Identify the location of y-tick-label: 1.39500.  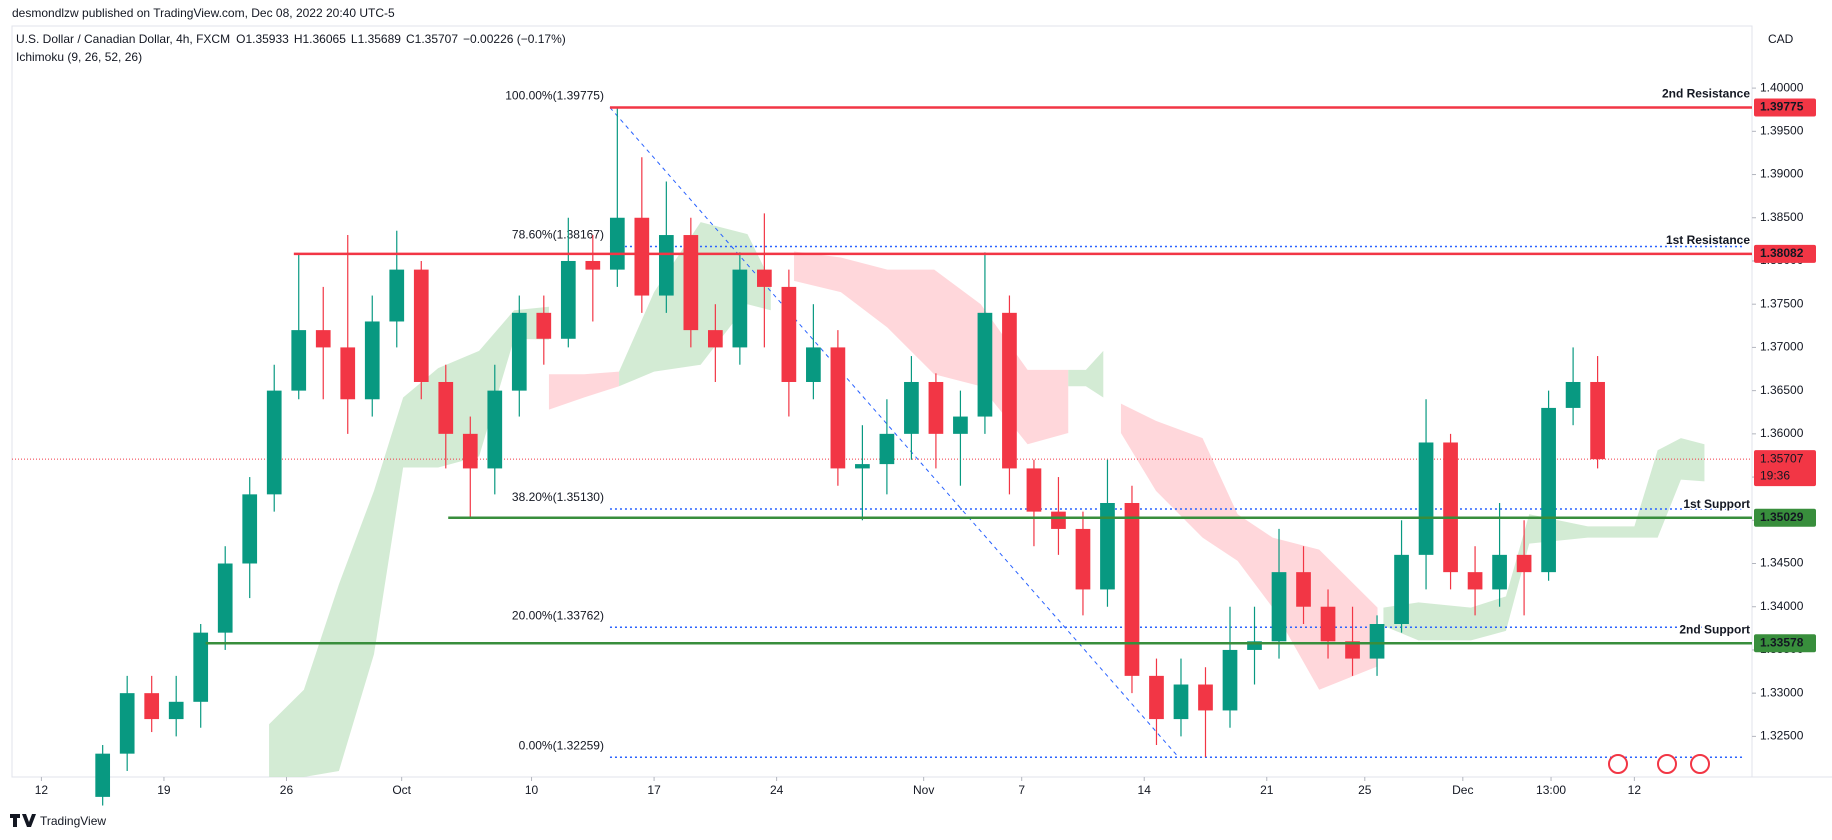
(1782, 130).